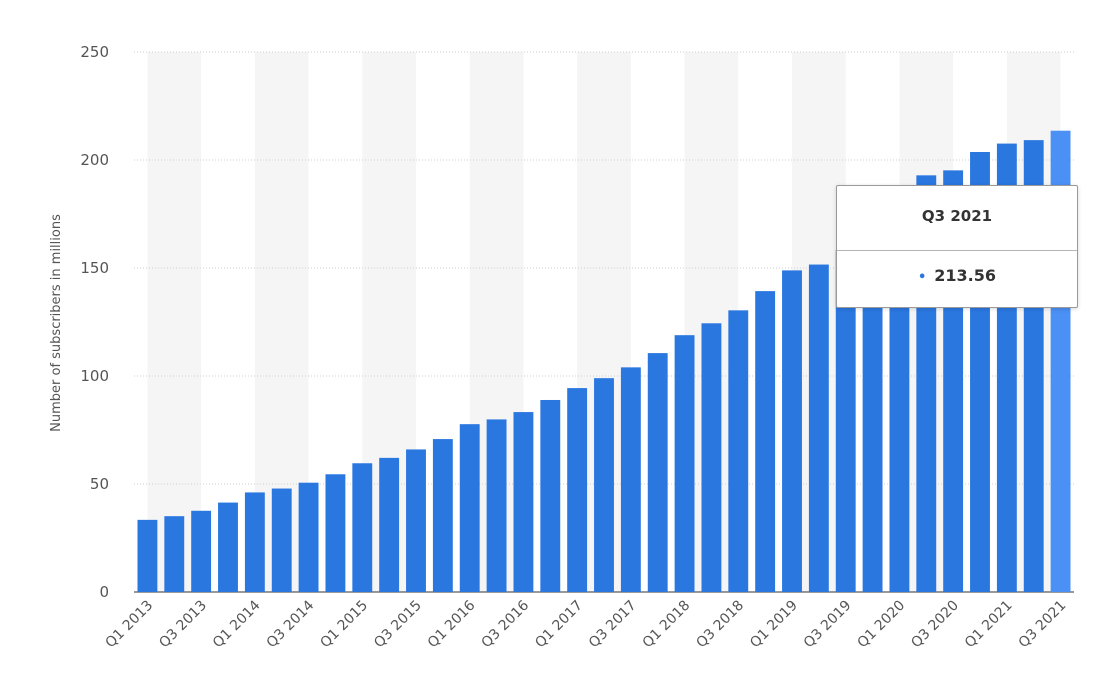  Describe the element at coordinates (398, 625) in the screenshot. I see `x-tick-label: Q3 2015` at that location.